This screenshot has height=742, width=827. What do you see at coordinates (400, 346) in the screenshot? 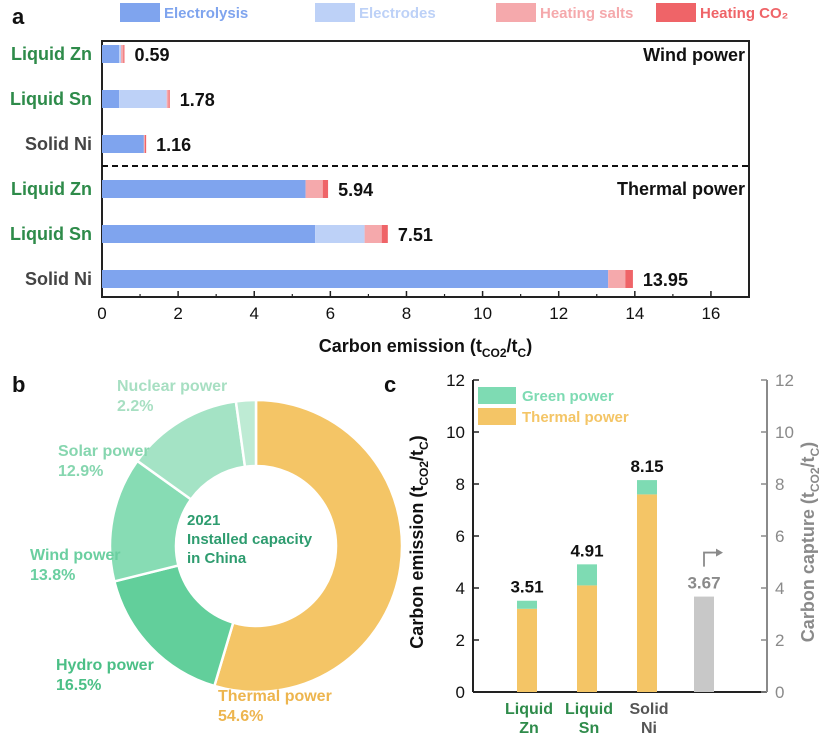
I see `x-axis-title-part: Carbon emission (t` at bounding box center [400, 346].